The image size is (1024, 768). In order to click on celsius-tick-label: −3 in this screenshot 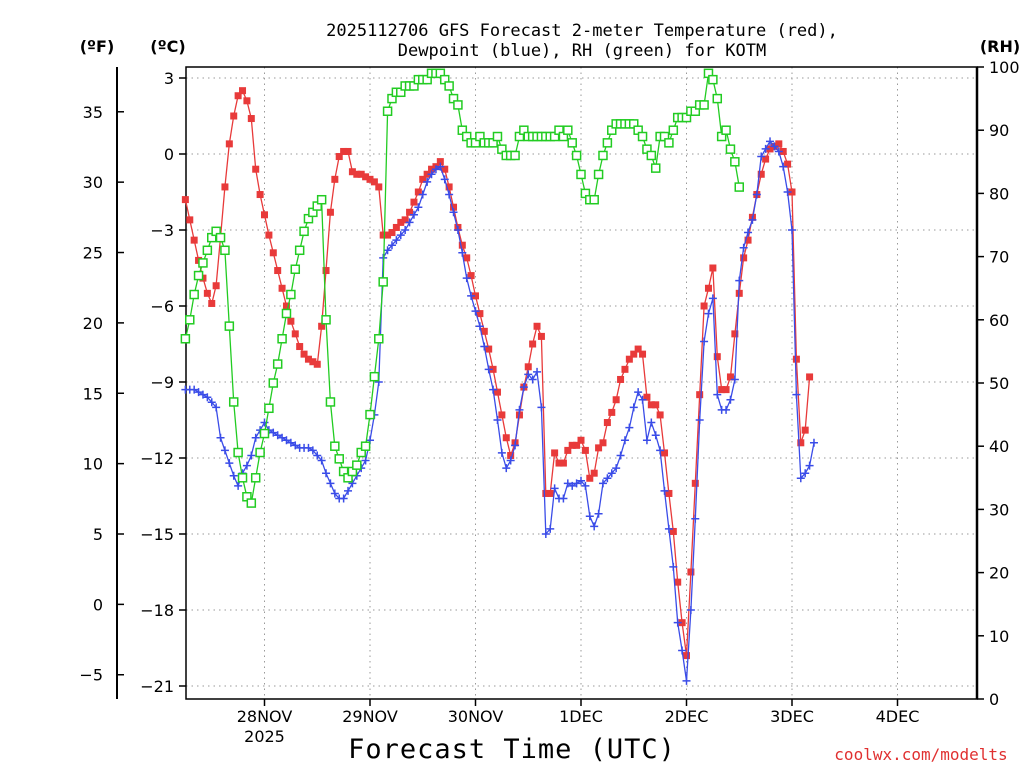, I will do `click(162, 230)`.